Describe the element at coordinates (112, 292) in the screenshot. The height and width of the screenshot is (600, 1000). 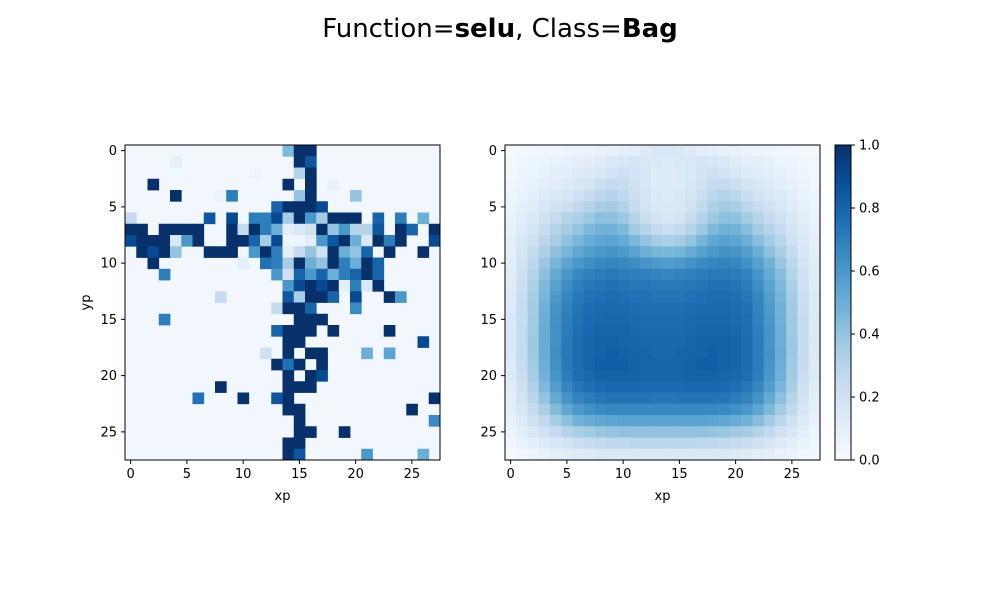
I see `left-y-ticks: 0 5 10 15 20 25` at that location.